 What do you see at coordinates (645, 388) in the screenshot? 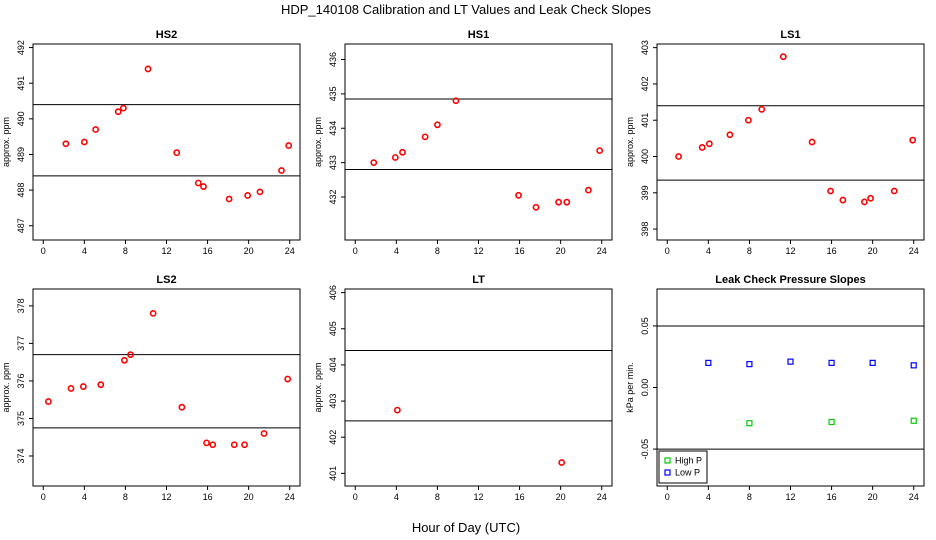
I see `y-tick-label: 0.00` at bounding box center [645, 388].